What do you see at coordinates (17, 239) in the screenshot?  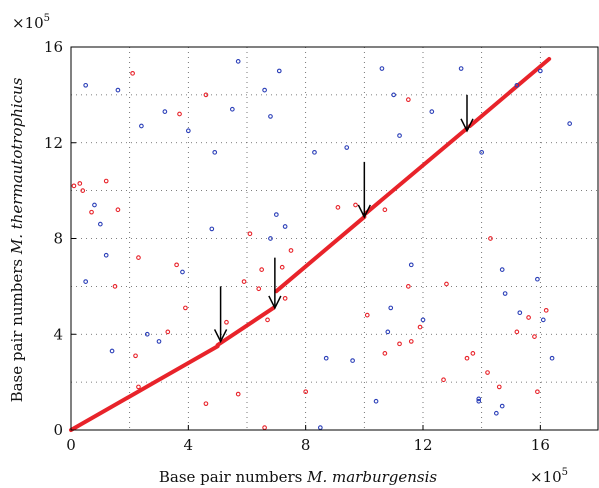 I see `y-axis-label: Base pair numbers M. thermautotrophicus` at bounding box center [17, 239].